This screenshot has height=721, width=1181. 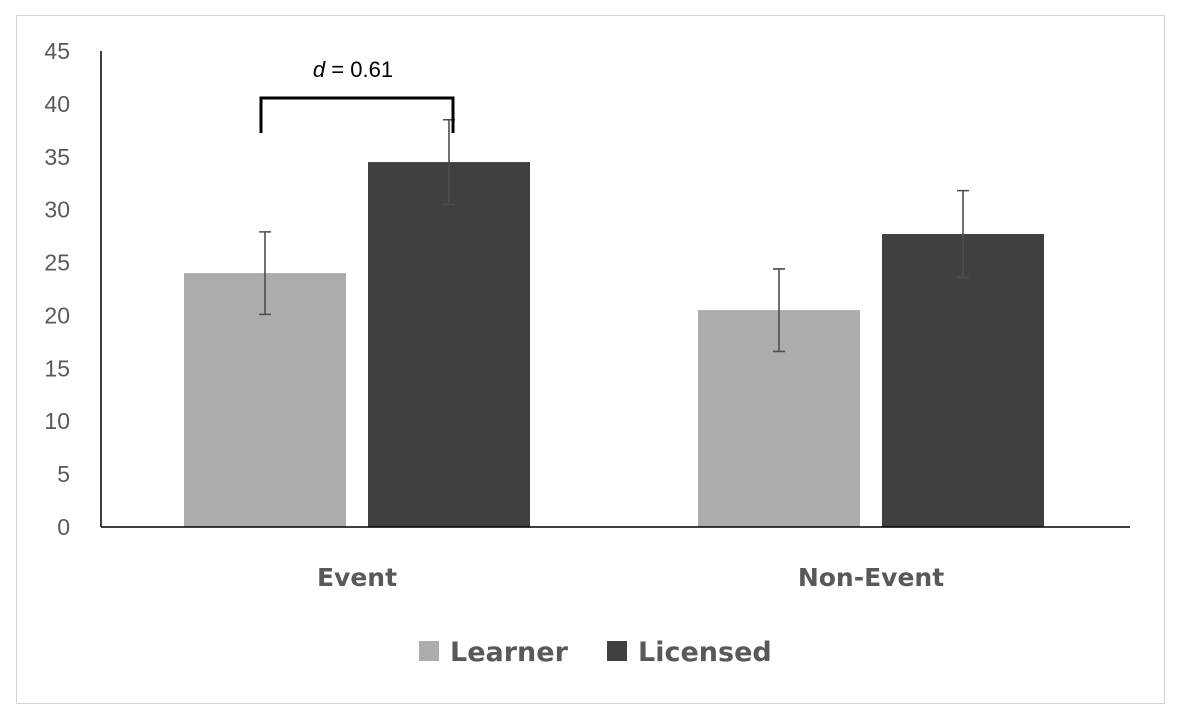 What do you see at coordinates (265, 400) in the screenshot?
I see `bar-learner-event` at bounding box center [265, 400].